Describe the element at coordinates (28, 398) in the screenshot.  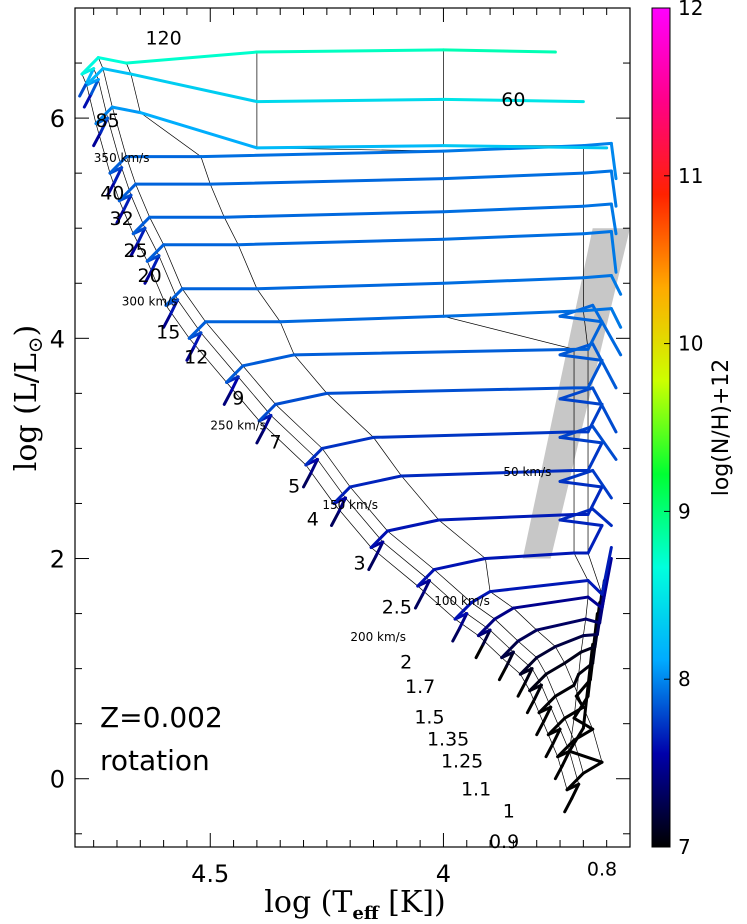
I see `y-axis-label: log (L/L⊙)` at that location.